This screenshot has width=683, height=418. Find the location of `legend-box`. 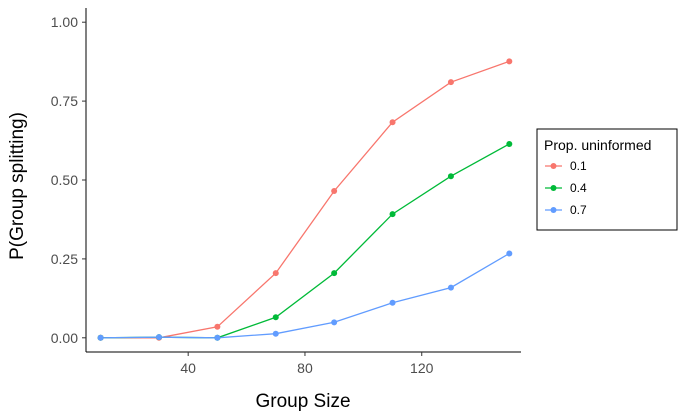

legend-box is located at coordinates (607, 179).